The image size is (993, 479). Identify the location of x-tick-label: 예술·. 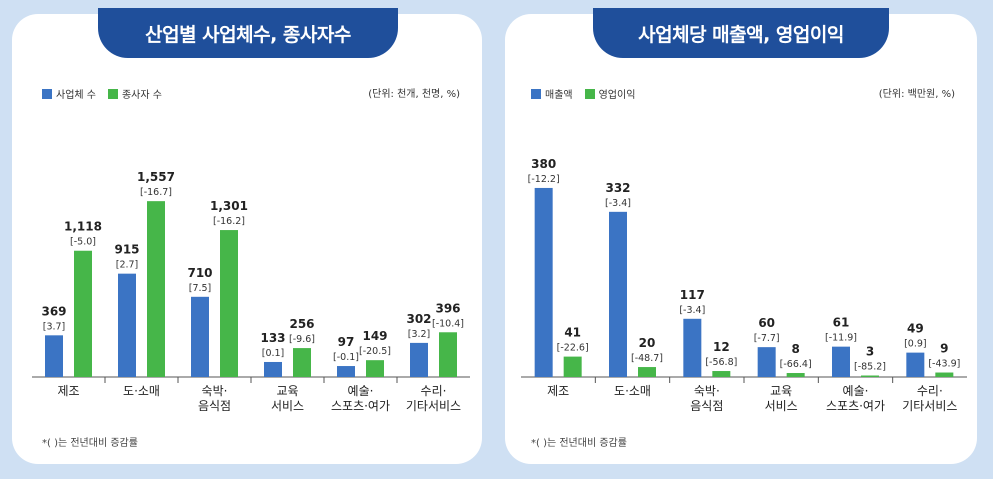
(856, 391).